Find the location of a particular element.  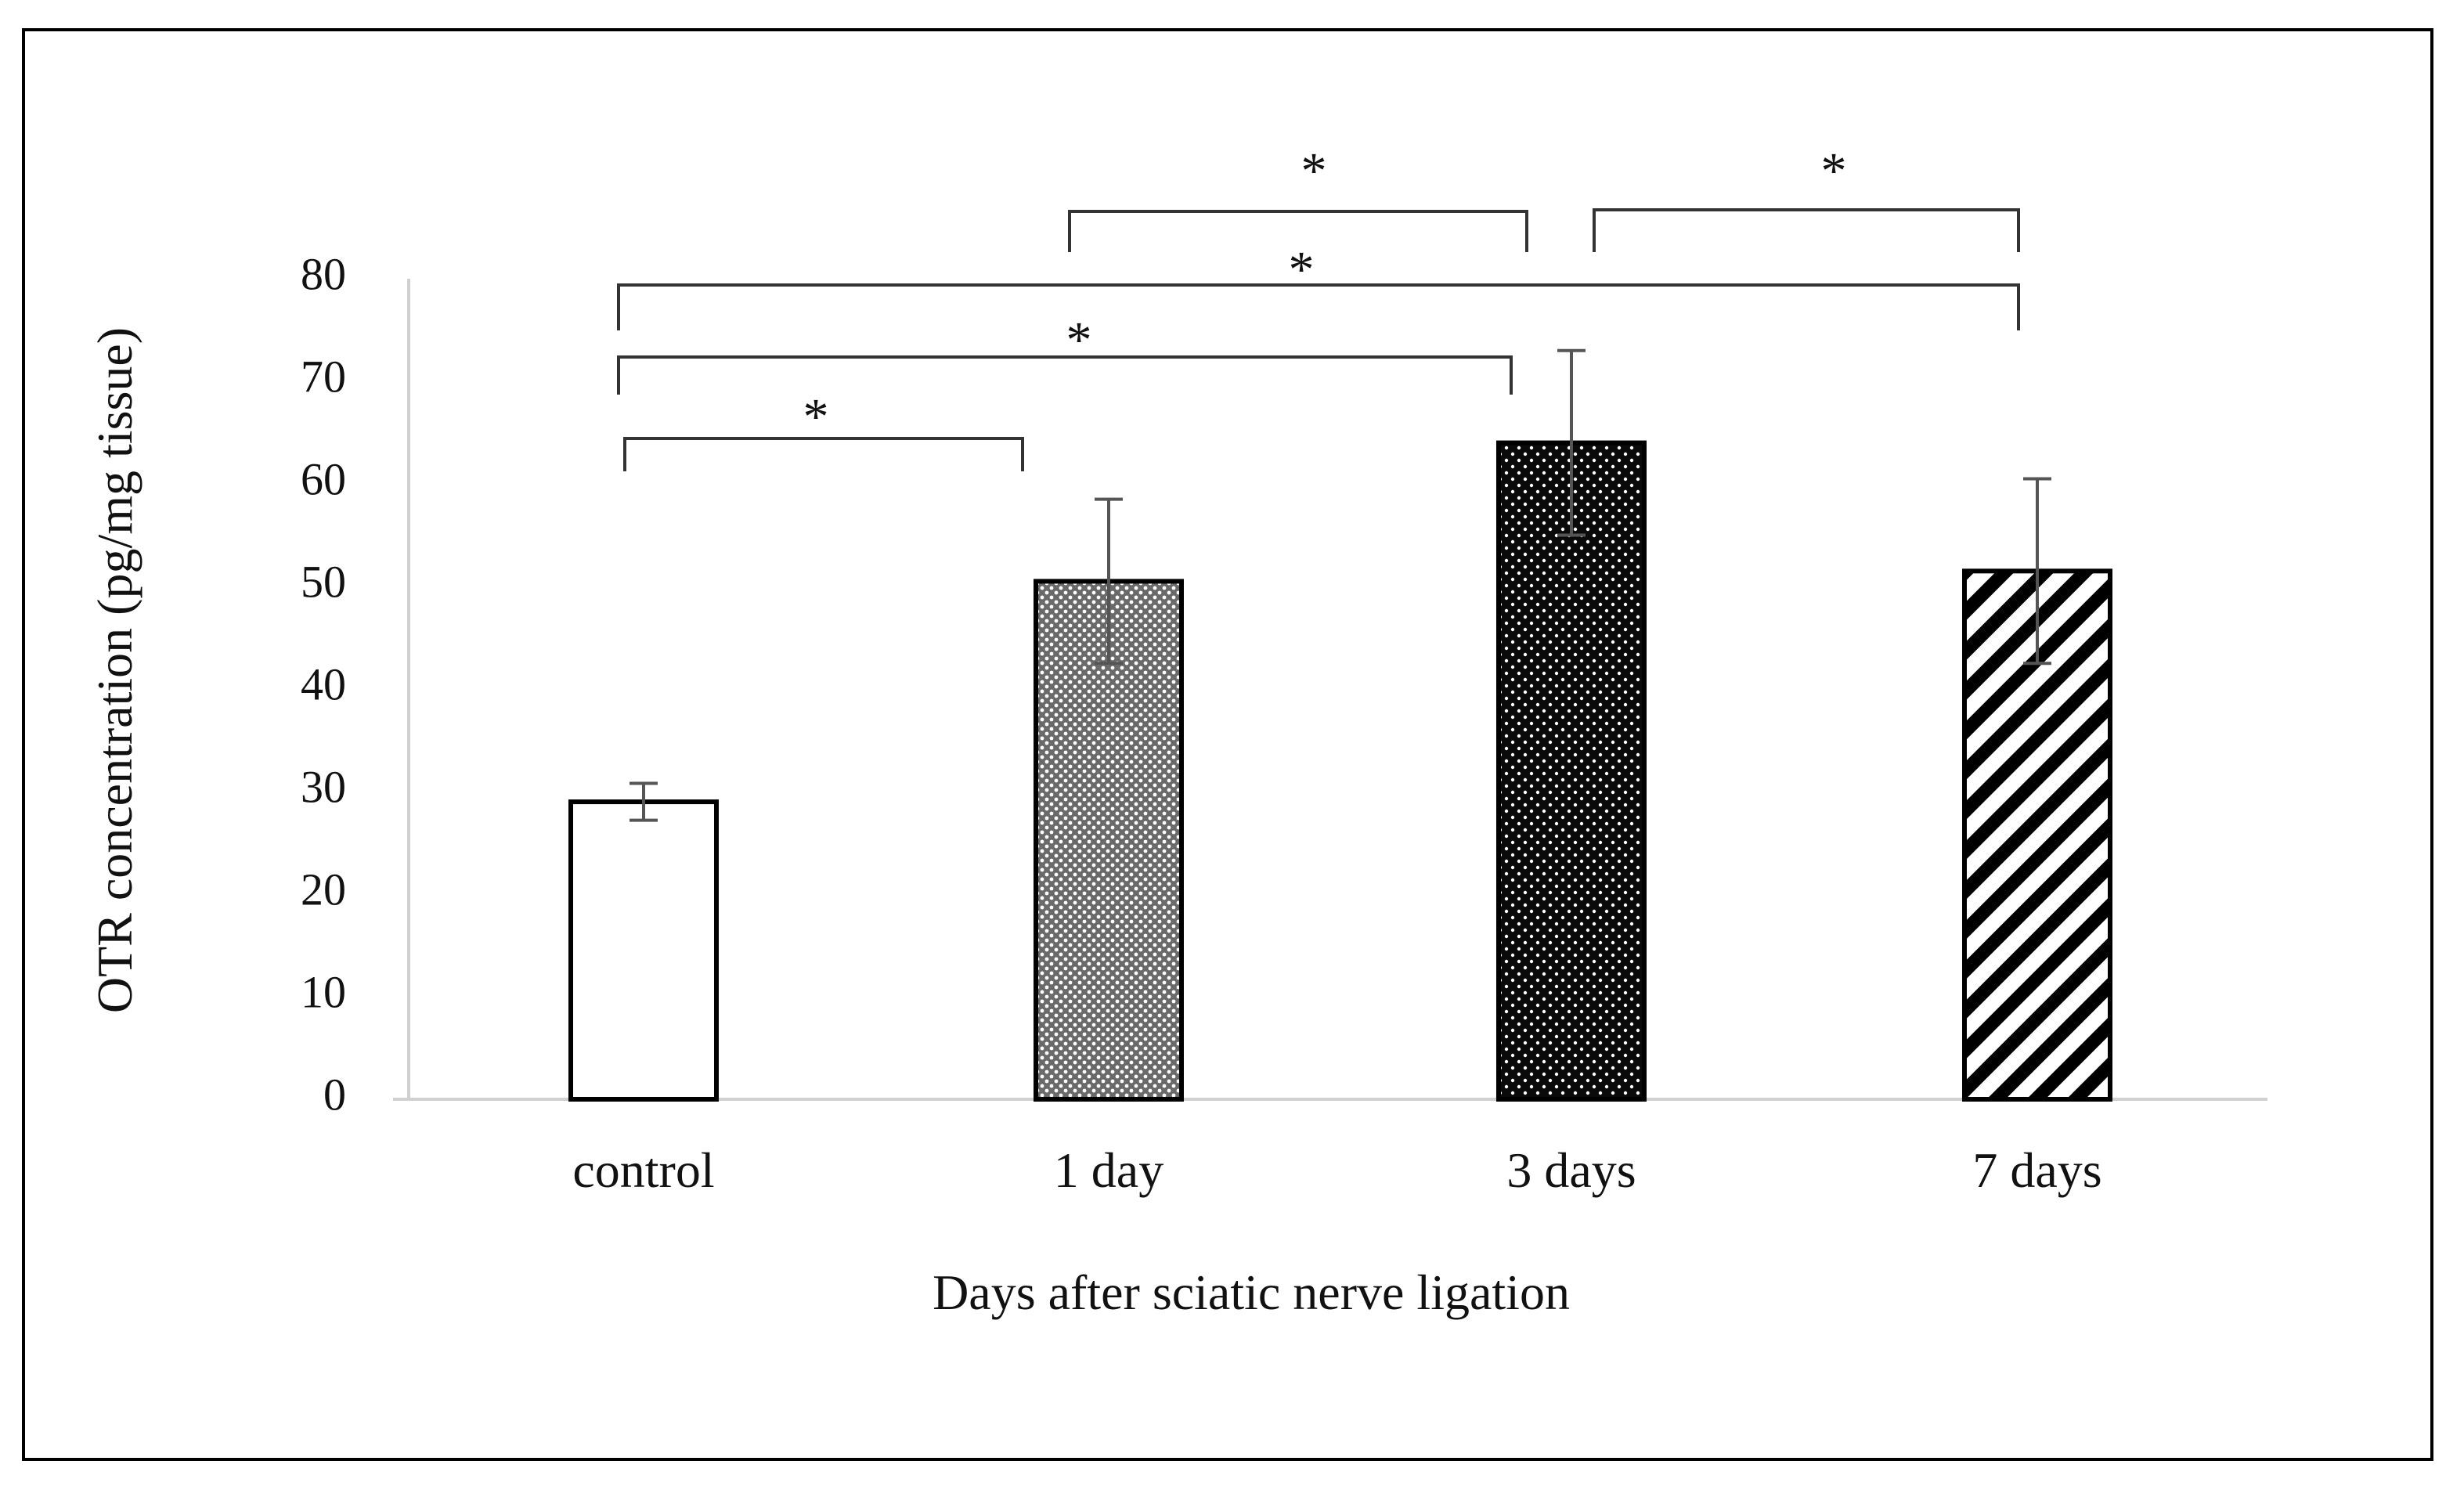

sig-bracket-control-1-day is located at coordinates (824, 454).